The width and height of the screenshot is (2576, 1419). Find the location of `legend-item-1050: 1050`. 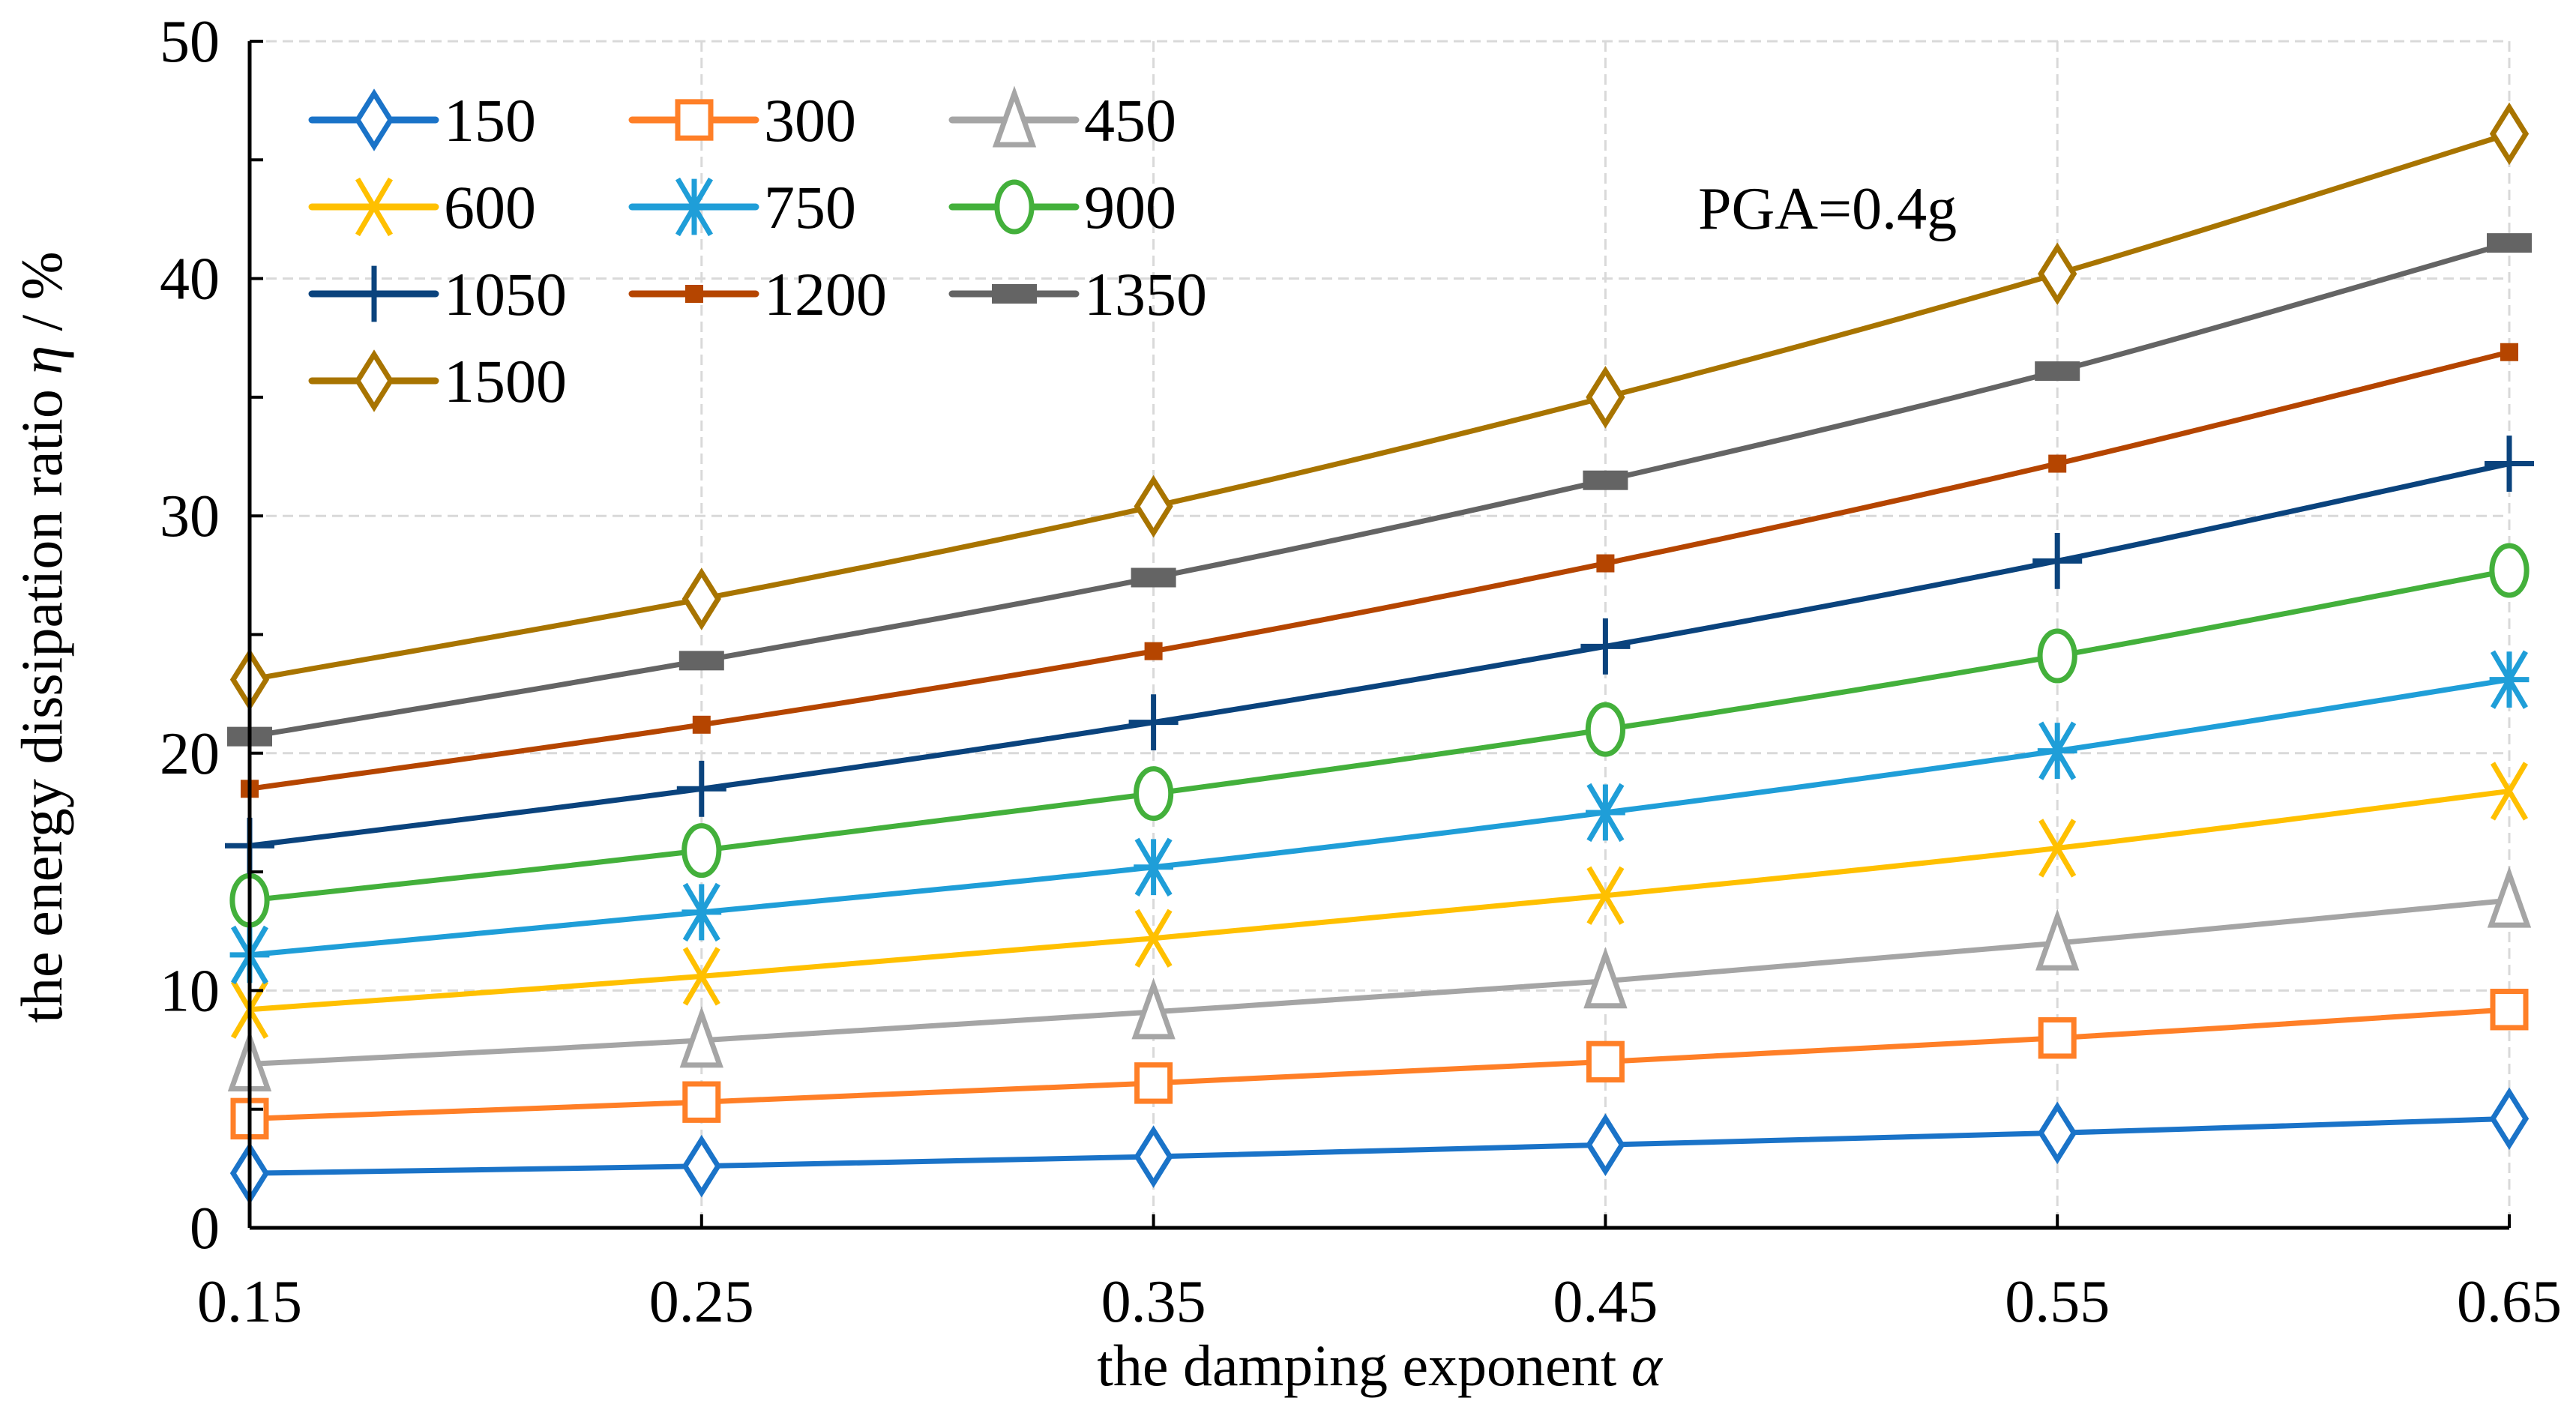

legend-item-1050: 1050 is located at coordinates (437, 294).